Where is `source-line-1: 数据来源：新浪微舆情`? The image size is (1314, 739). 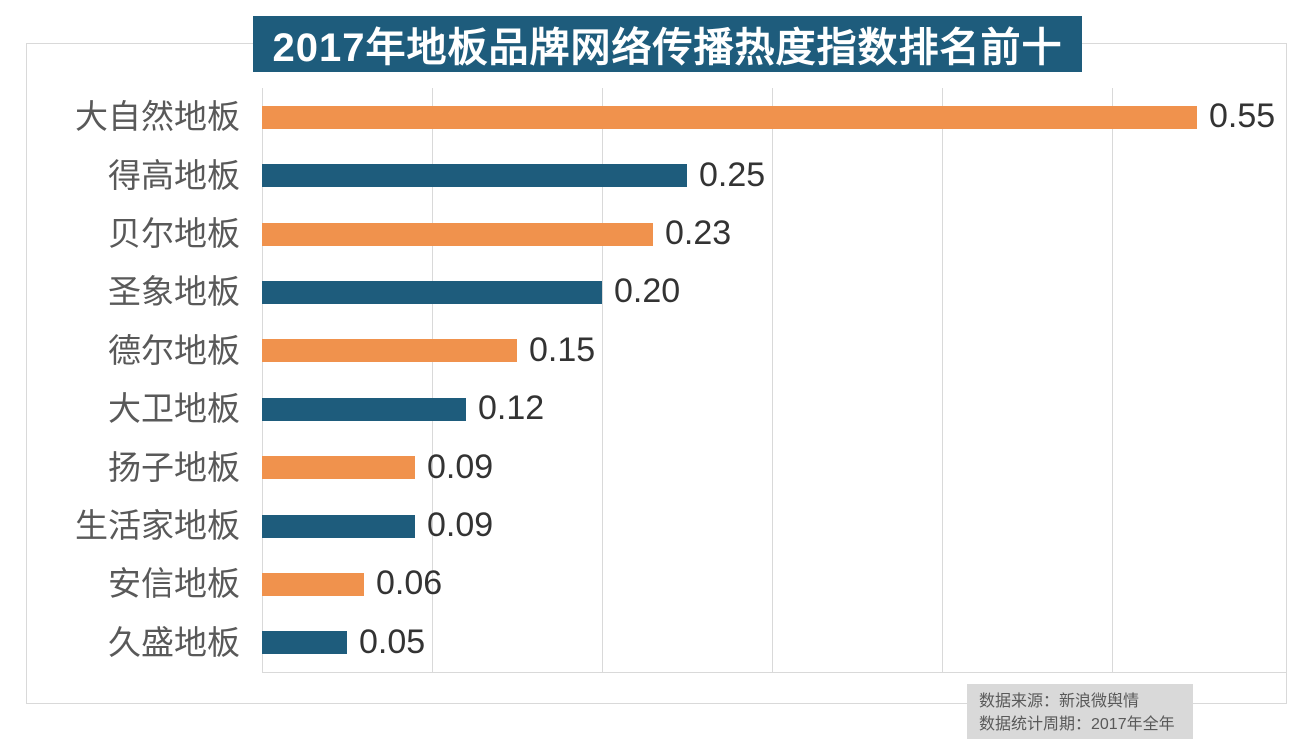
source-line-1: 数据来源：新浪微舆情 is located at coordinates (1059, 701).